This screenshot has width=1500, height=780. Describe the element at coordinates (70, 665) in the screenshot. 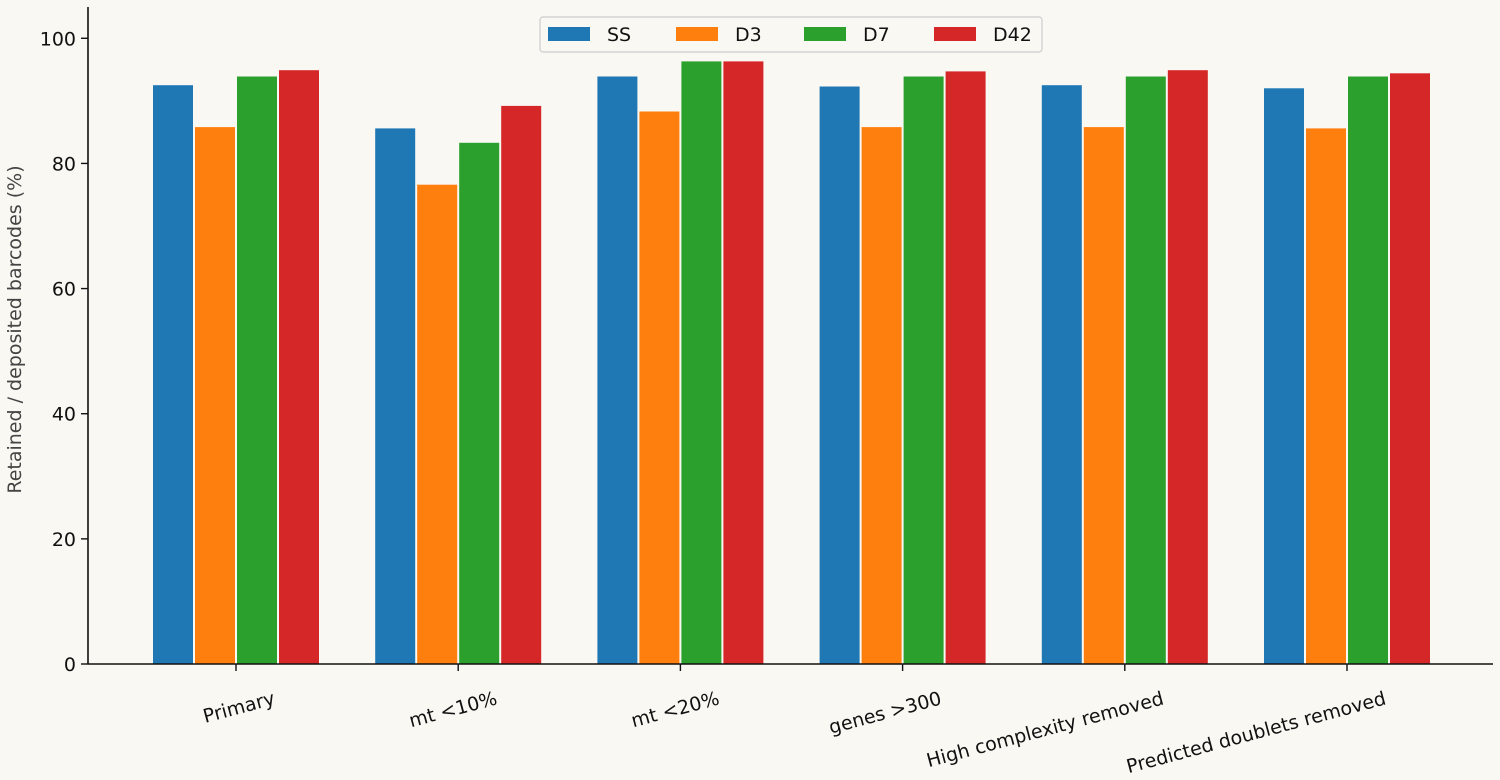

I see `y-tick-label: 0` at that location.